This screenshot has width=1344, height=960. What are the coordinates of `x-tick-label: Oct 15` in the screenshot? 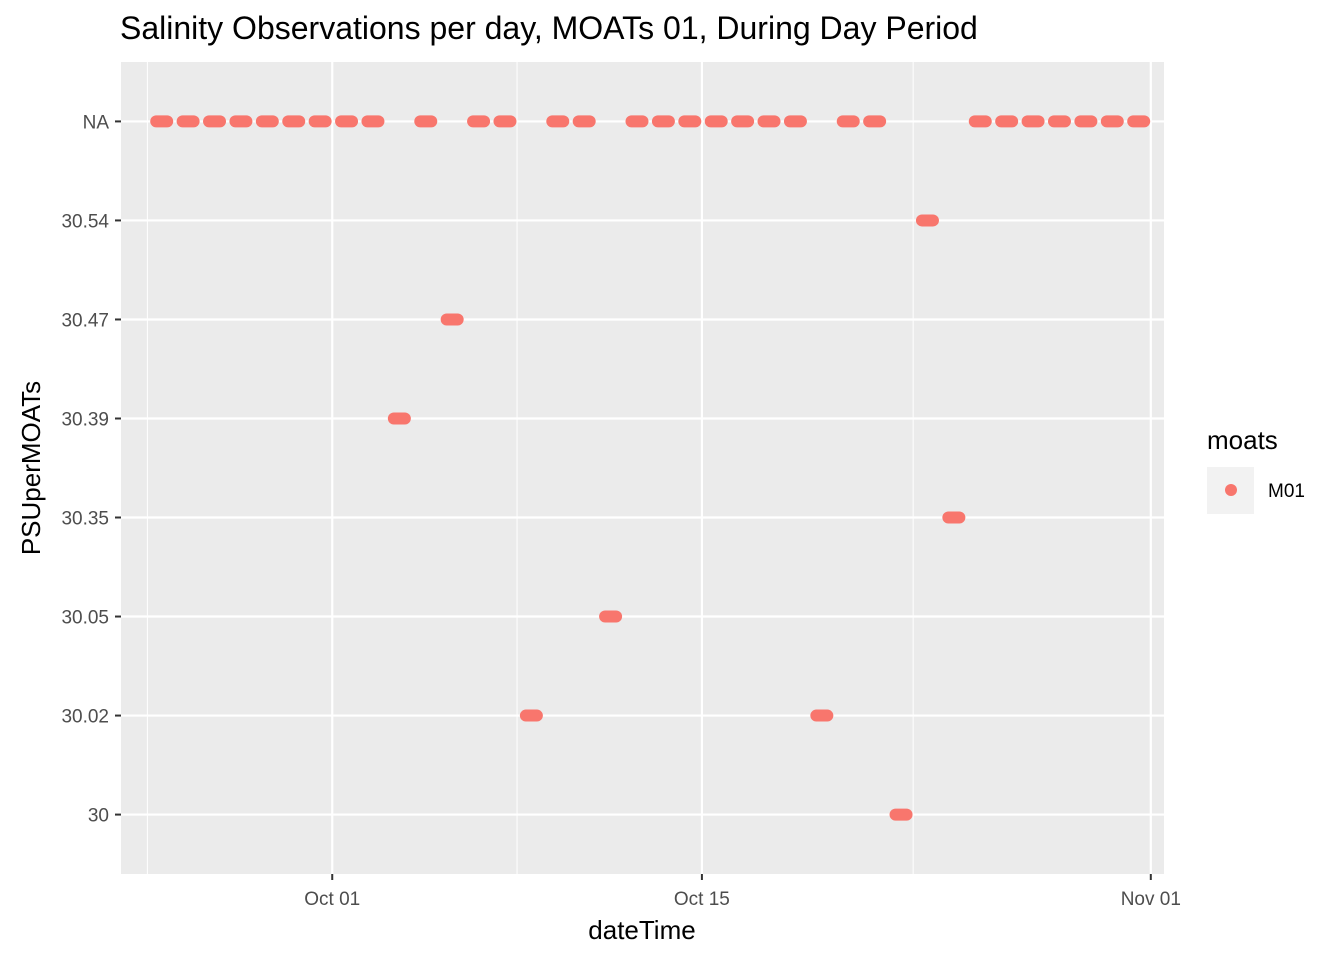 It's located at (702, 899).